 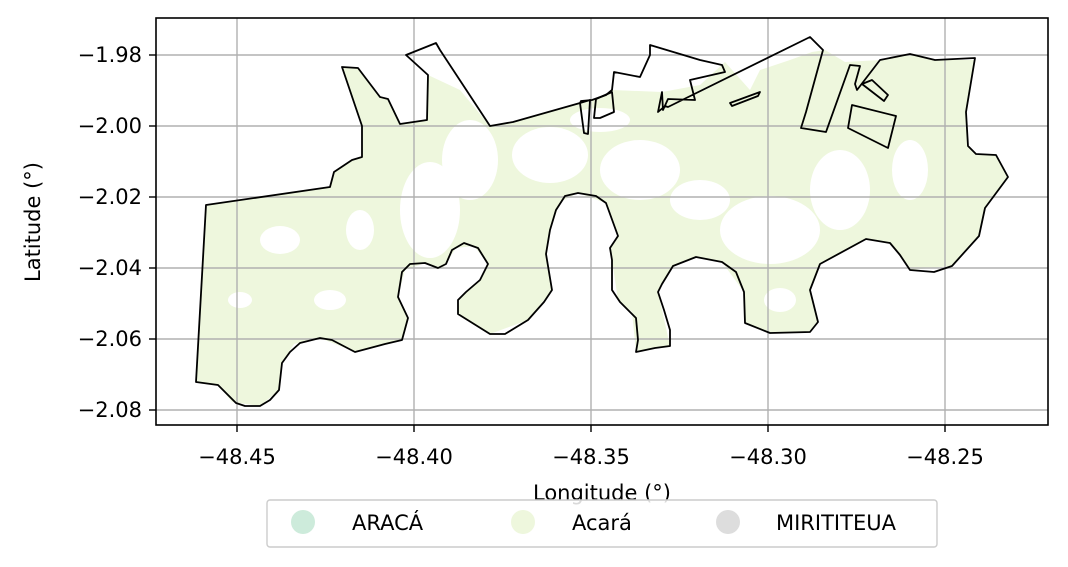 What do you see at coordinates (945, 457) in the screenshot?
I see `x-tick-label: −48.25` at bounding box center [945, 457].